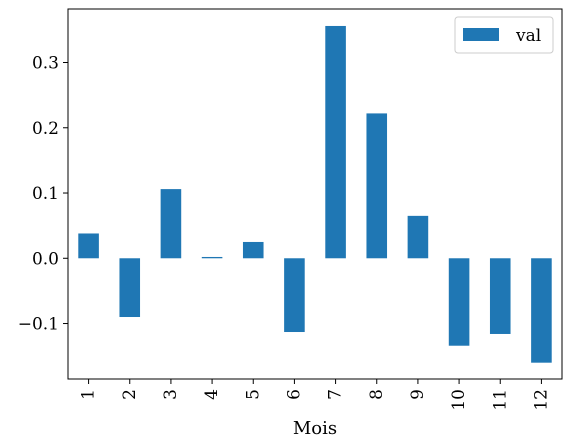 This screenshot has width=573, height=447. I want to click on y-tick-label: 0.2, so click(45, 129).